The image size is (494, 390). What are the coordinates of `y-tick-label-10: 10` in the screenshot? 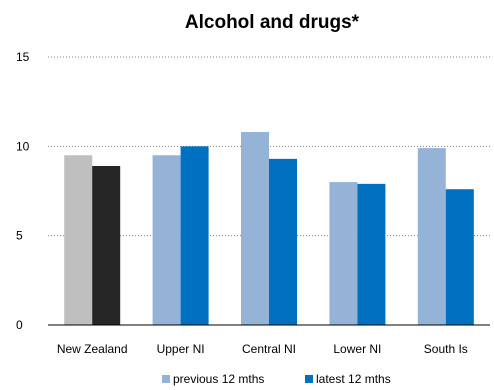 It's located at (23, 146).